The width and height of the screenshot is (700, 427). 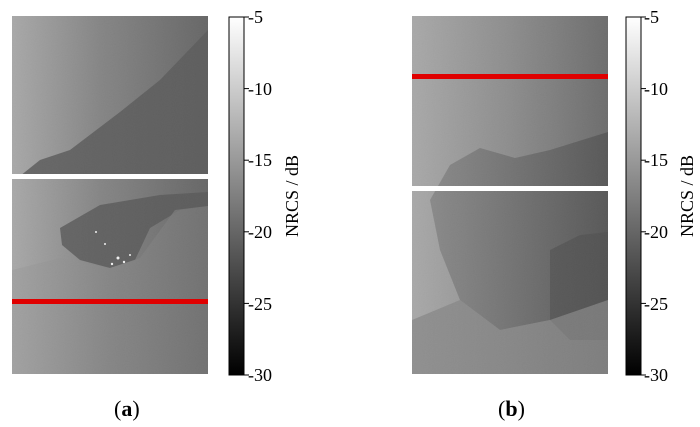 What do you see at coordinates (260, 304) in the screenshot?
I see `colorbar-tick-a-4: -25` at bounding box center [260, 304].